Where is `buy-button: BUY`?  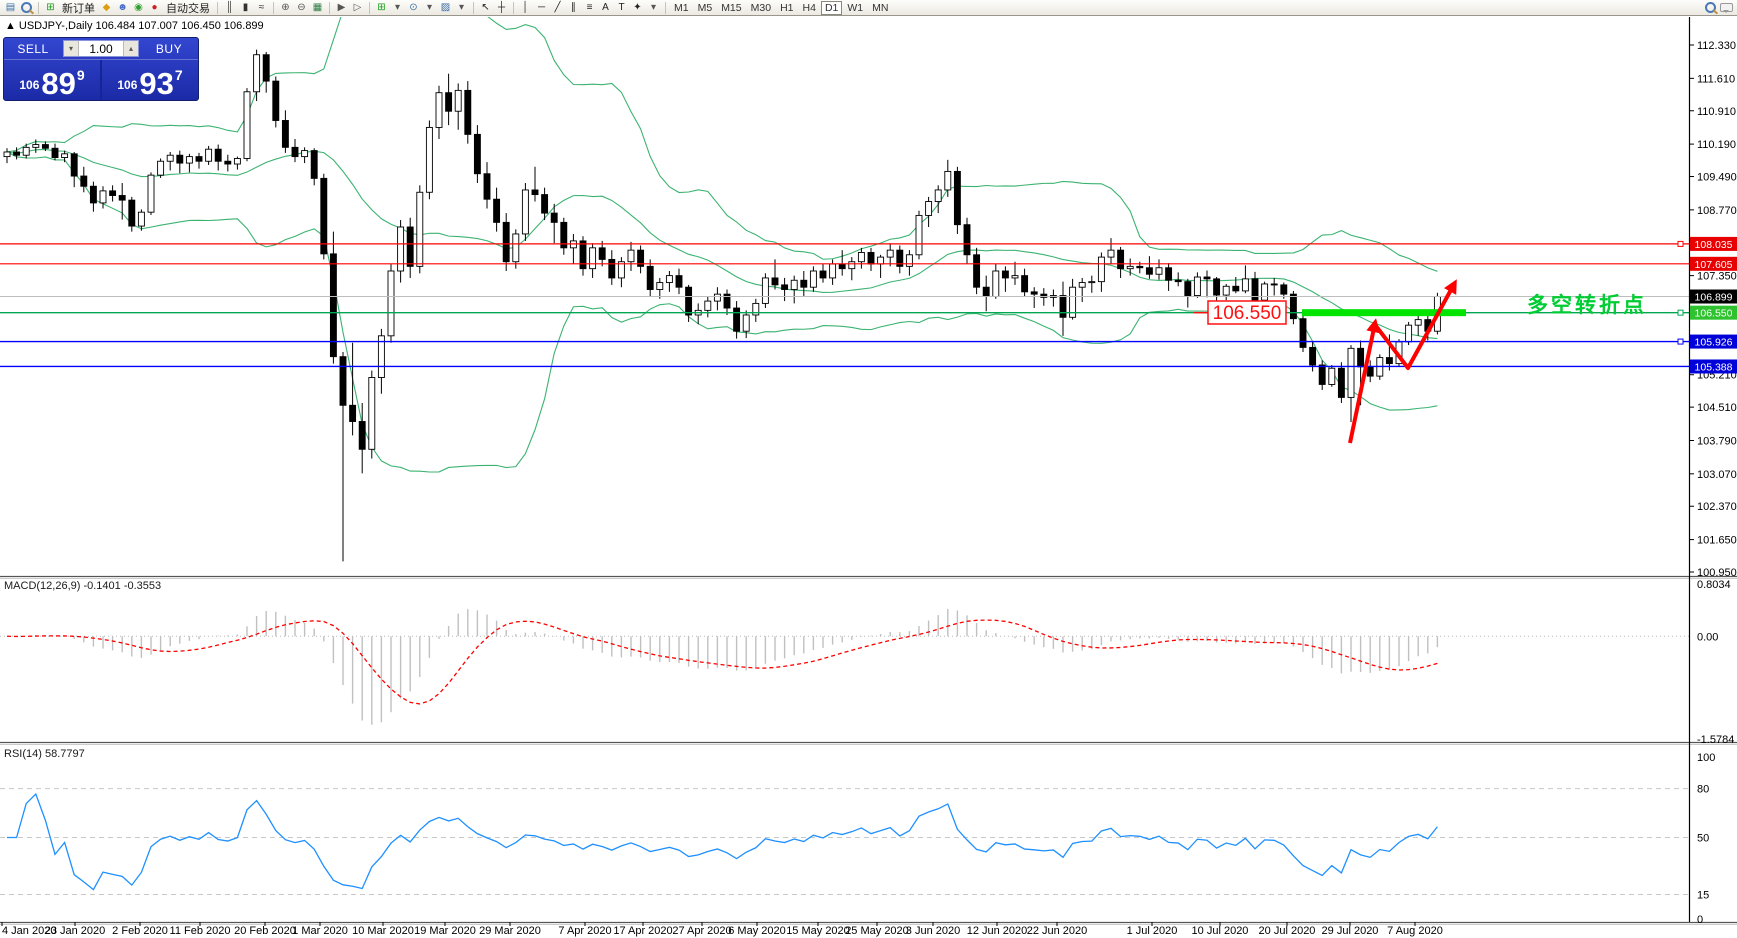 buy-button: BUY is located at coordinates (169, 48).